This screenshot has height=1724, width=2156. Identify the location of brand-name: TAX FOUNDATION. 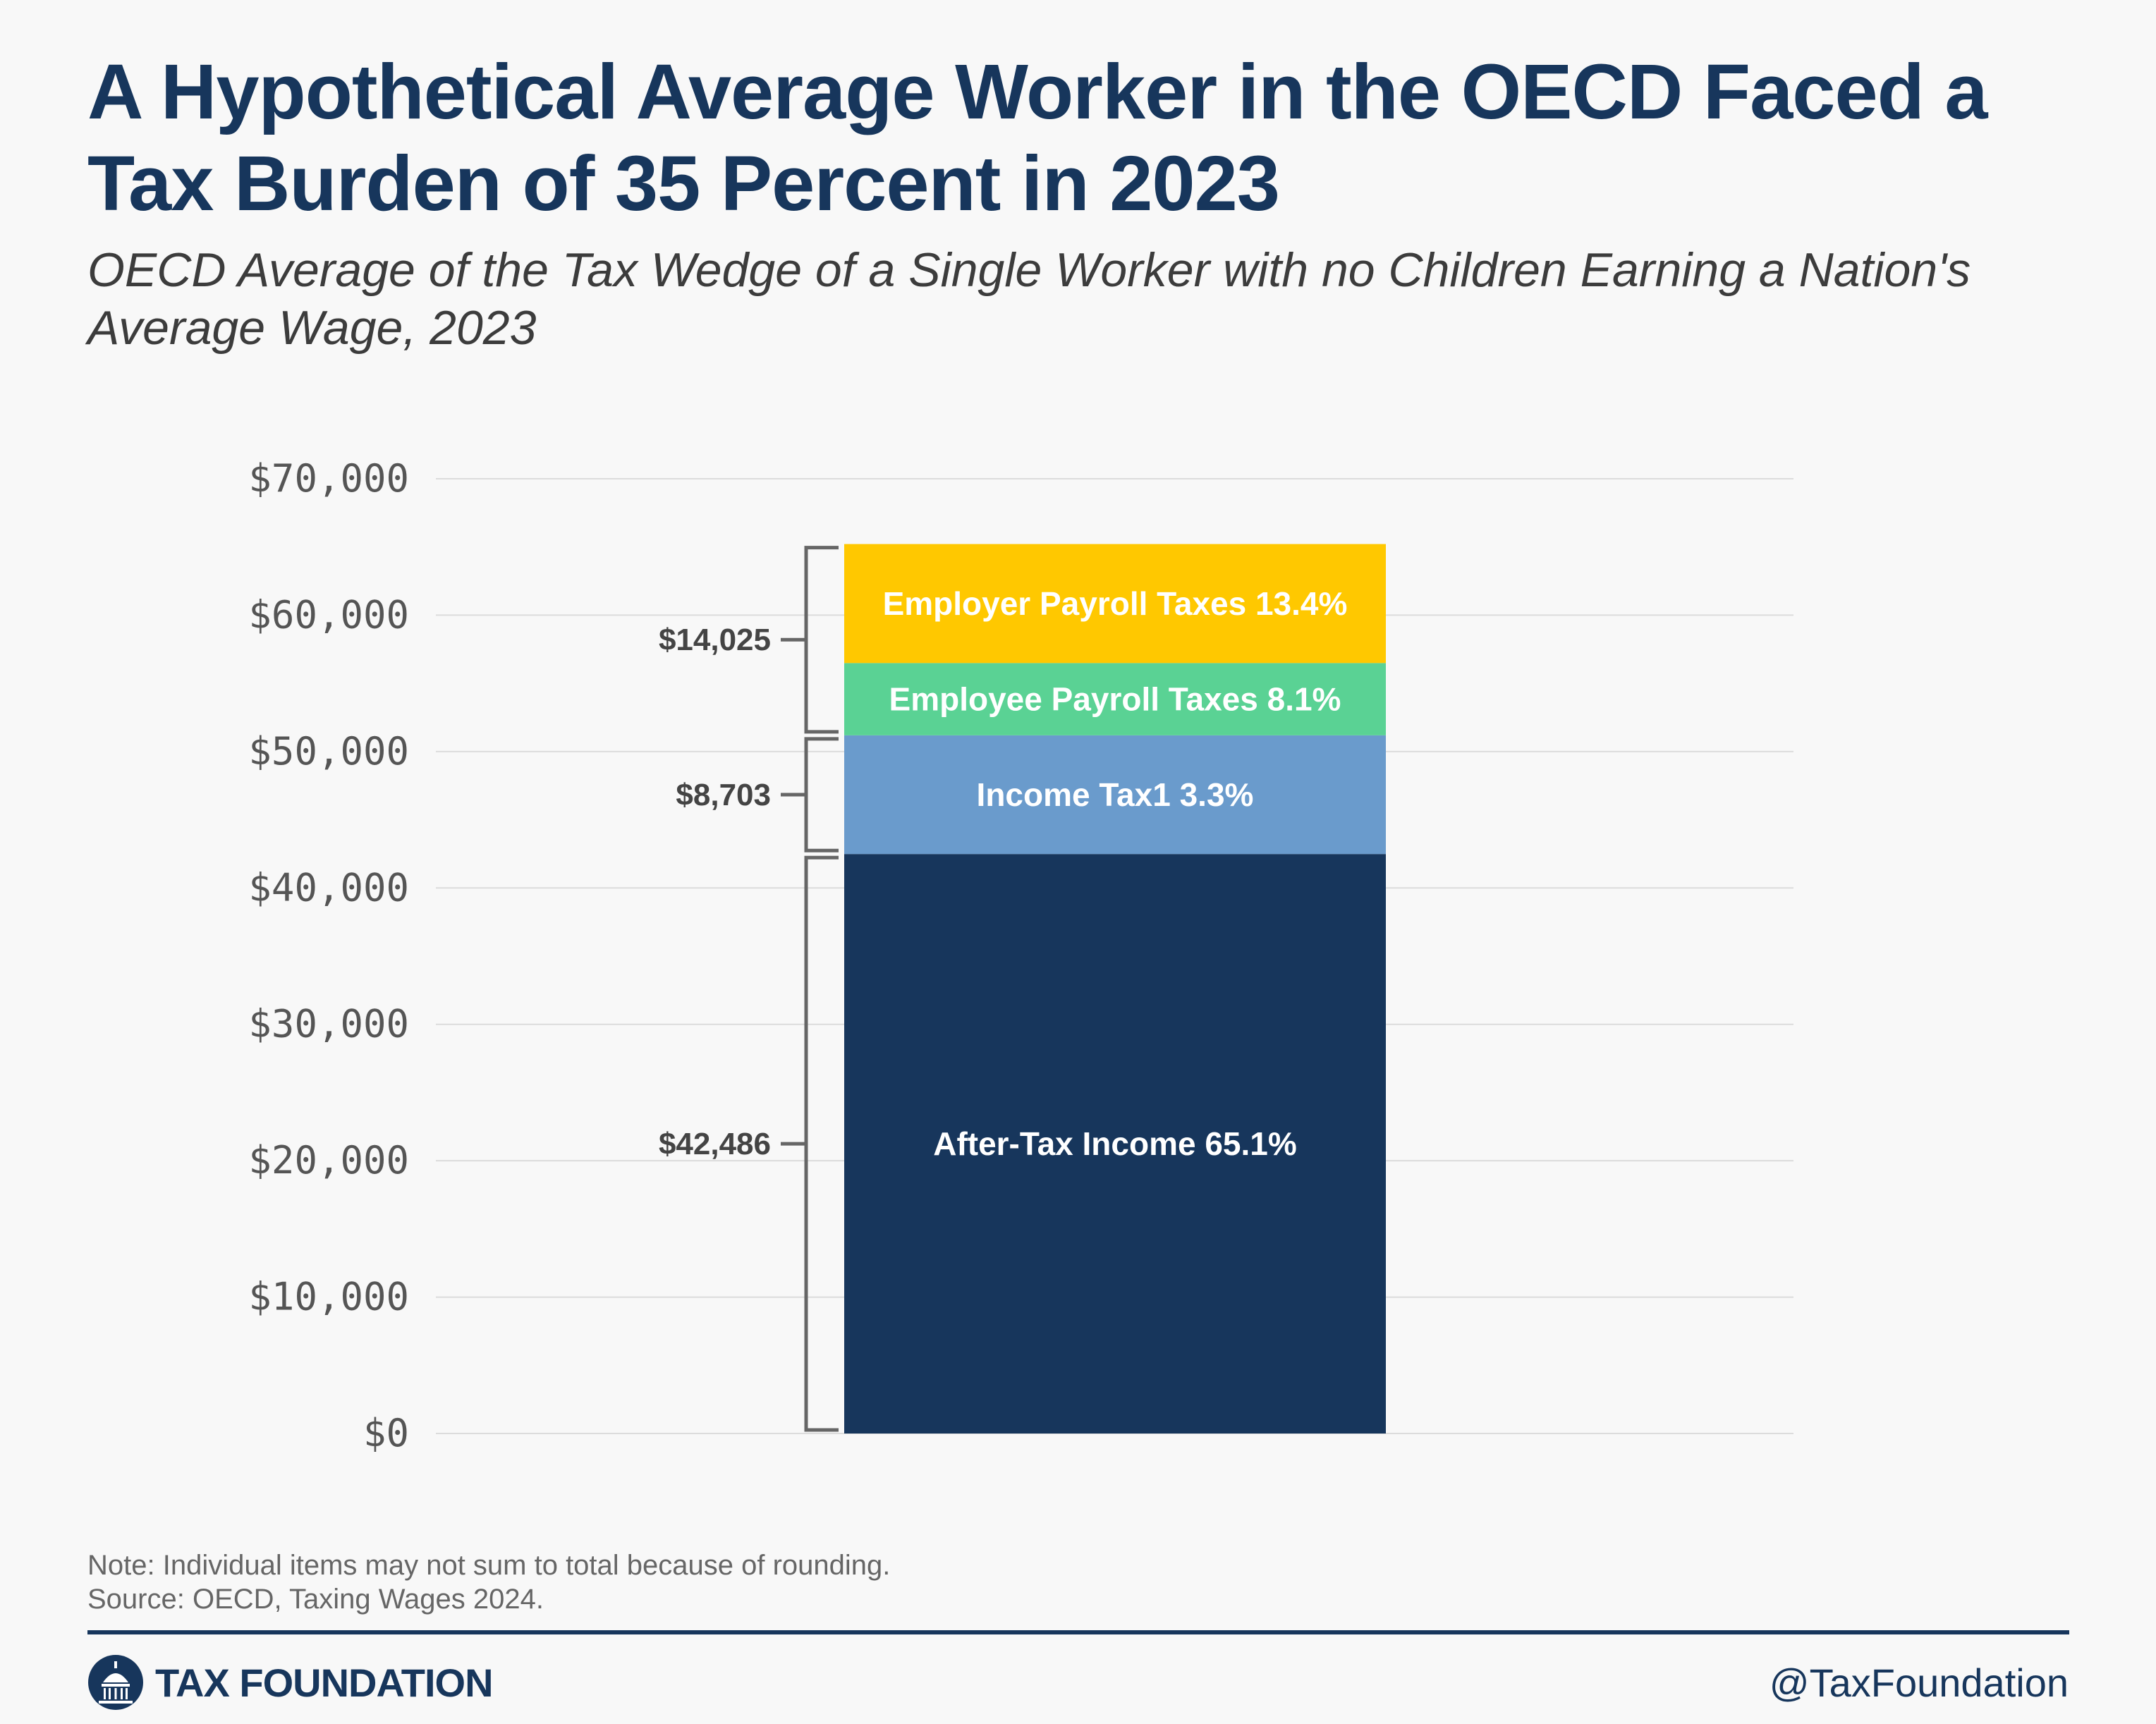
(324, 1682).